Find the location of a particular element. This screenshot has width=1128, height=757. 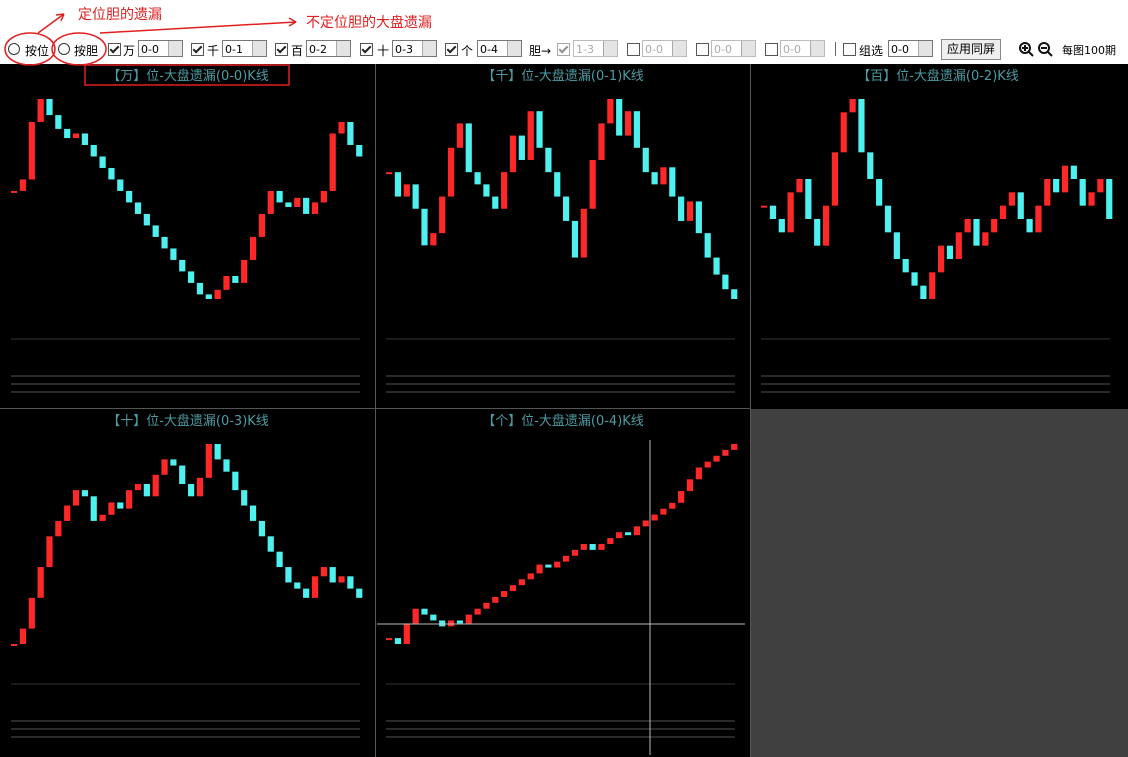

annotation-text: 不定位胆的大盘遗漏 is located at coordinates (369, 22).